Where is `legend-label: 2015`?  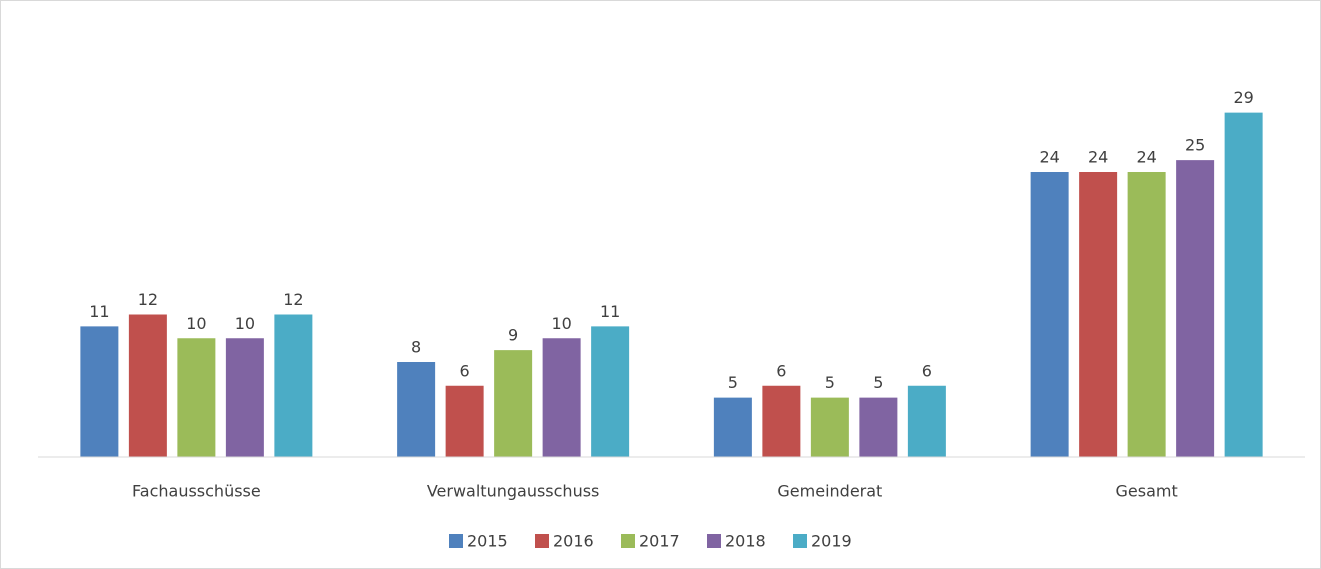
legend-label: 2015 is located at coordinates (487, 541).